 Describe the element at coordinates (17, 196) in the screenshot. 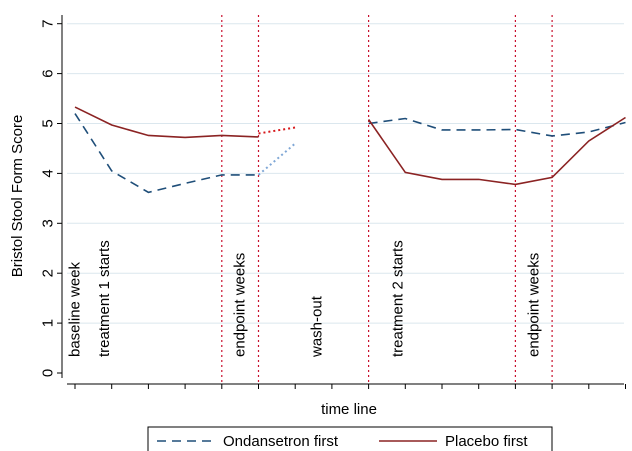

I see `y-axis-label: Bristol Stool Form Score` at that location.